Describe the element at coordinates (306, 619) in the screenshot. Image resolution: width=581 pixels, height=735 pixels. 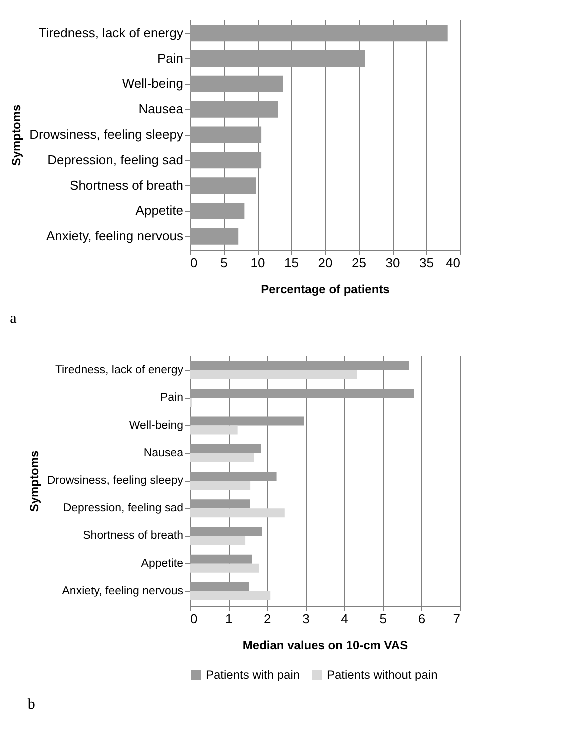
I see `x-tick-label: 3` at that location.